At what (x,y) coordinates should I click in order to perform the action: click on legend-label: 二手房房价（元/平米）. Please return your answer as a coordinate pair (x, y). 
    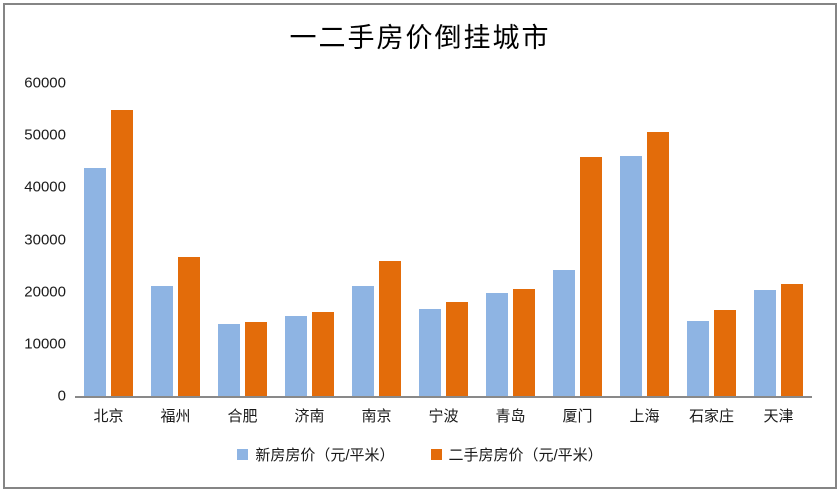
    Looking at the image, I should click on (525, 455).